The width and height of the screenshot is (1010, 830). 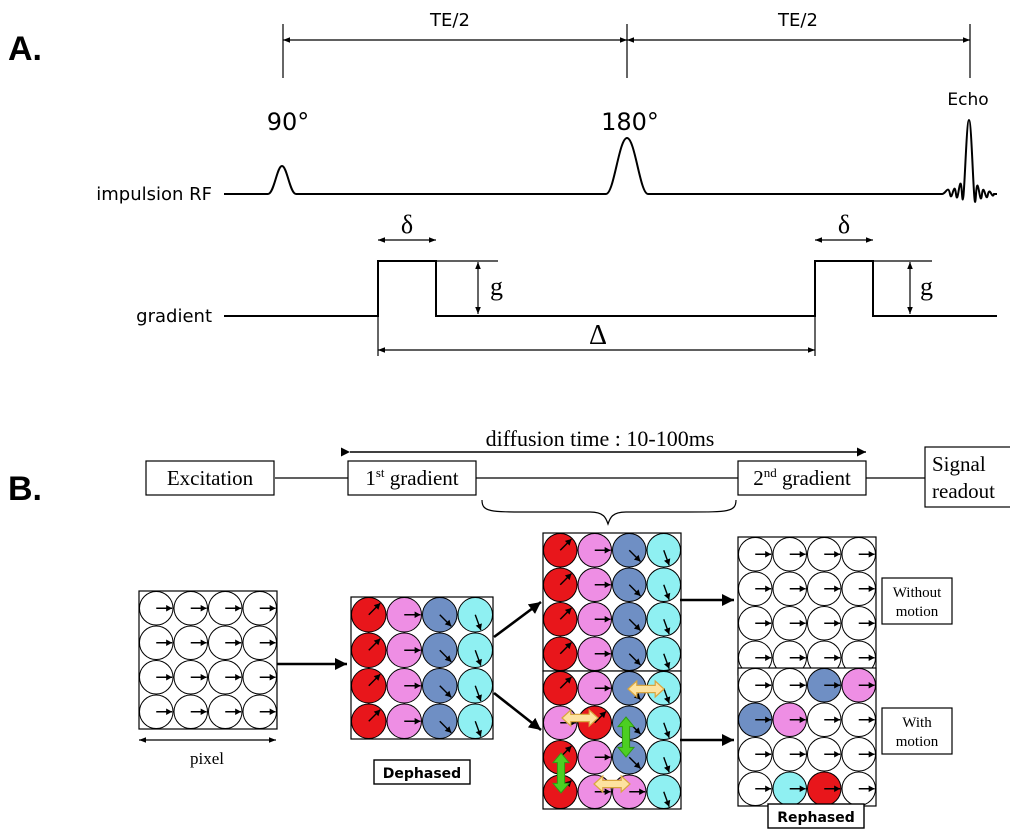 What do you see at coordinates (25, 489) in the screenshot?
I see `panel-b-letter: B.` at bounding box center [25, 489].